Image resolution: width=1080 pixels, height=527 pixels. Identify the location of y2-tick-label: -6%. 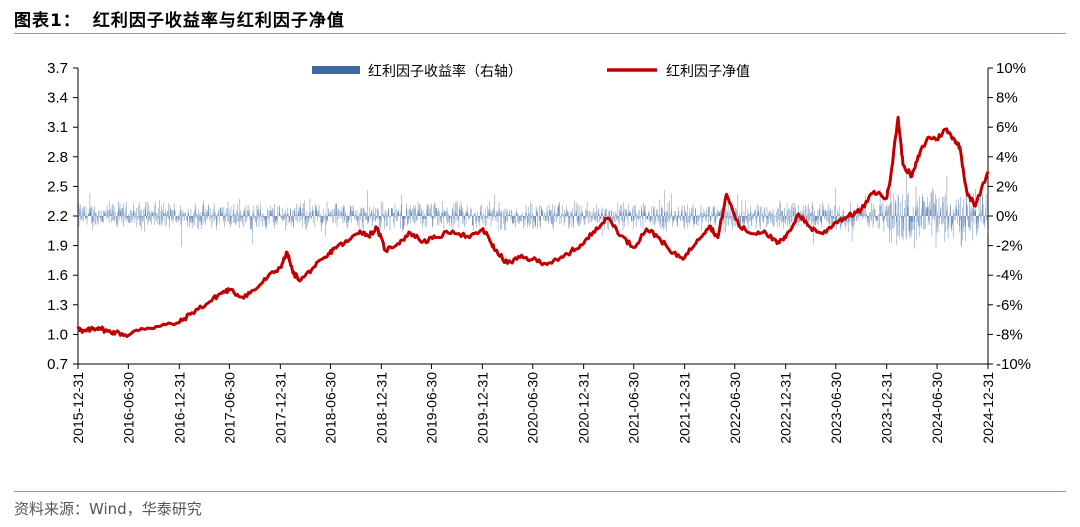
(1009, 305).